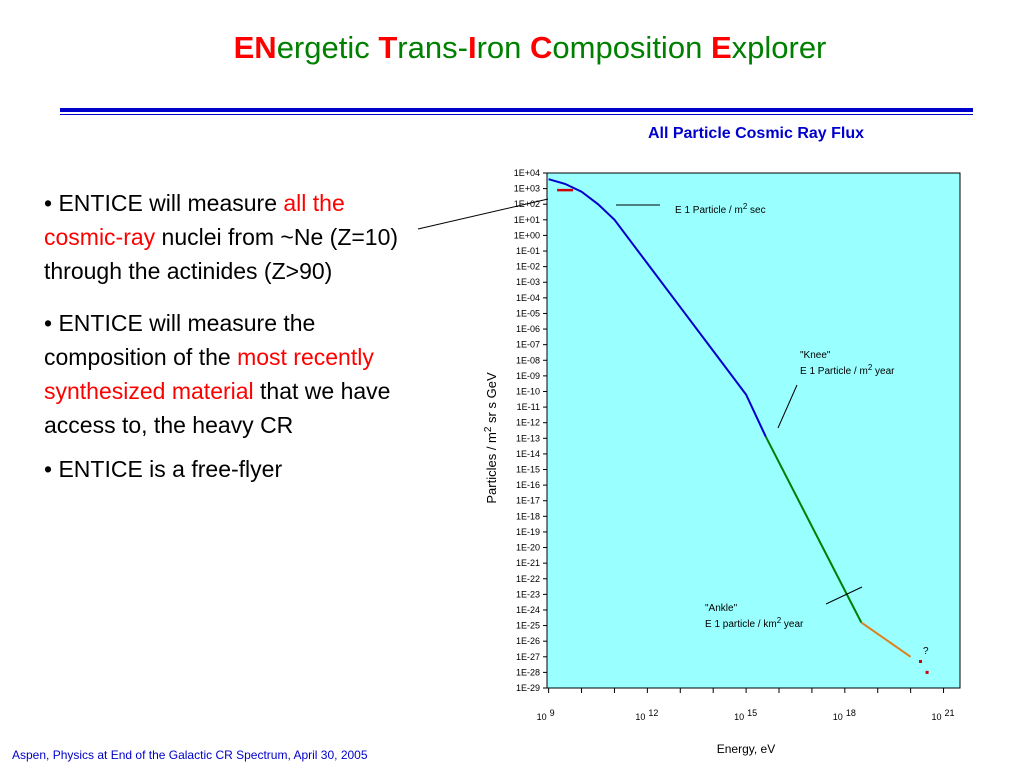 This screenshot has width=1024, height=768. What do you see at coordinates (516, 110) in the screenshot?
I see `title-divider` at bounding box center [516, 110].